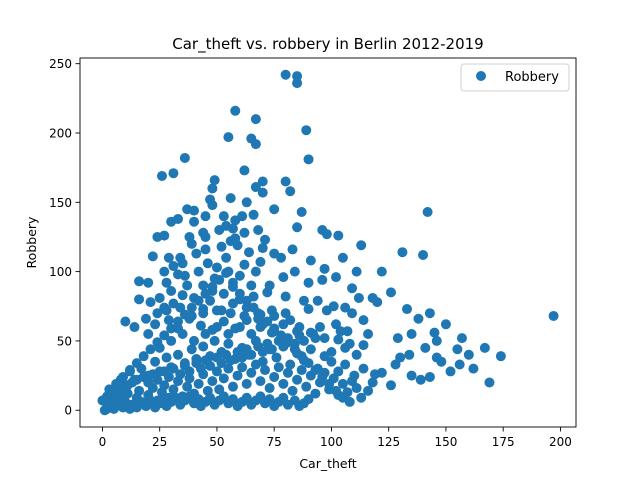 Image resolution: width=640 pixels, height=480 pixels. I want to click on y-axis-ticks: 0 50 100 150 200 250, so click(64, 237).